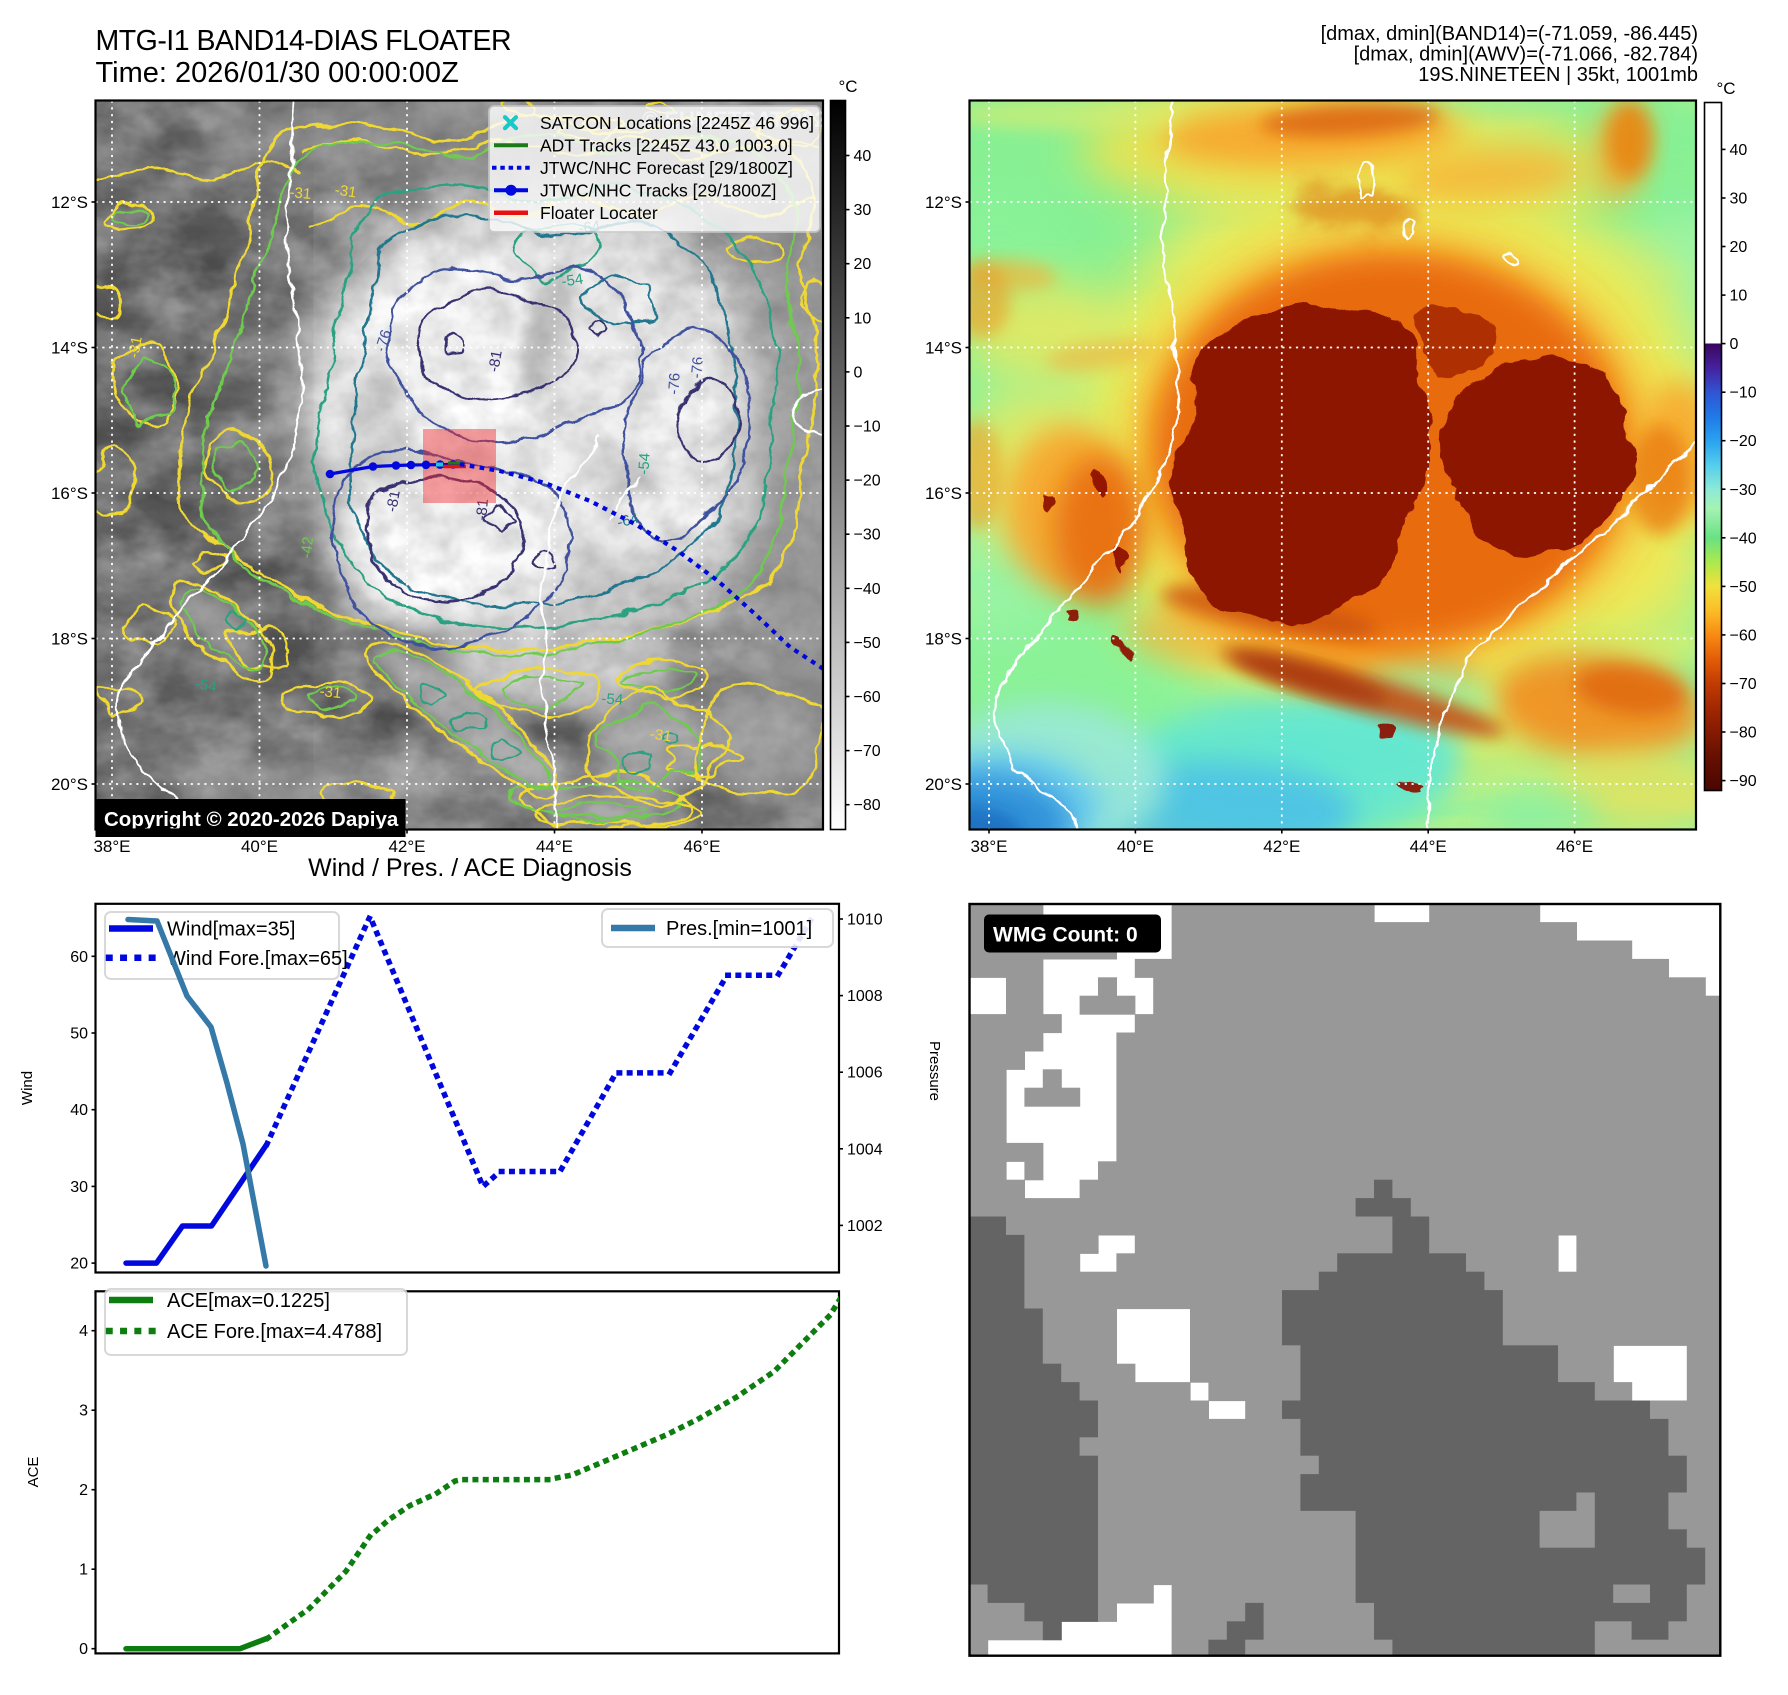 The width and height of the screenshot is (1788, 1695). What do you see at coordinates (248, 1301) in the screenshot?
I see `svg-text: ACE[max=0.1225]` at bounding box center [248, 1301].